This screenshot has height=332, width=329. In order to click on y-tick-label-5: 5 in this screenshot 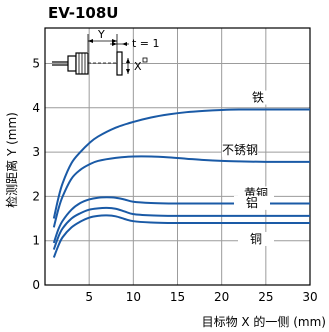, I will do `click(36, 63)`.